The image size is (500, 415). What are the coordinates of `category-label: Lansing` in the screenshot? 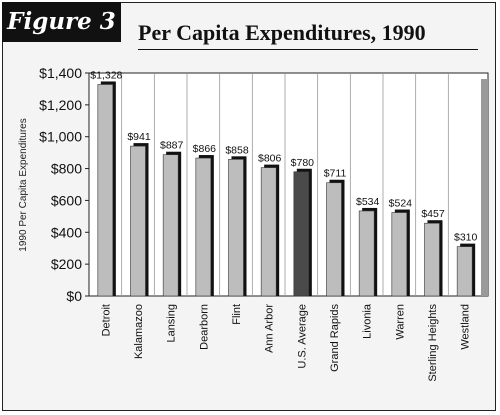 It's located at (172, 323).